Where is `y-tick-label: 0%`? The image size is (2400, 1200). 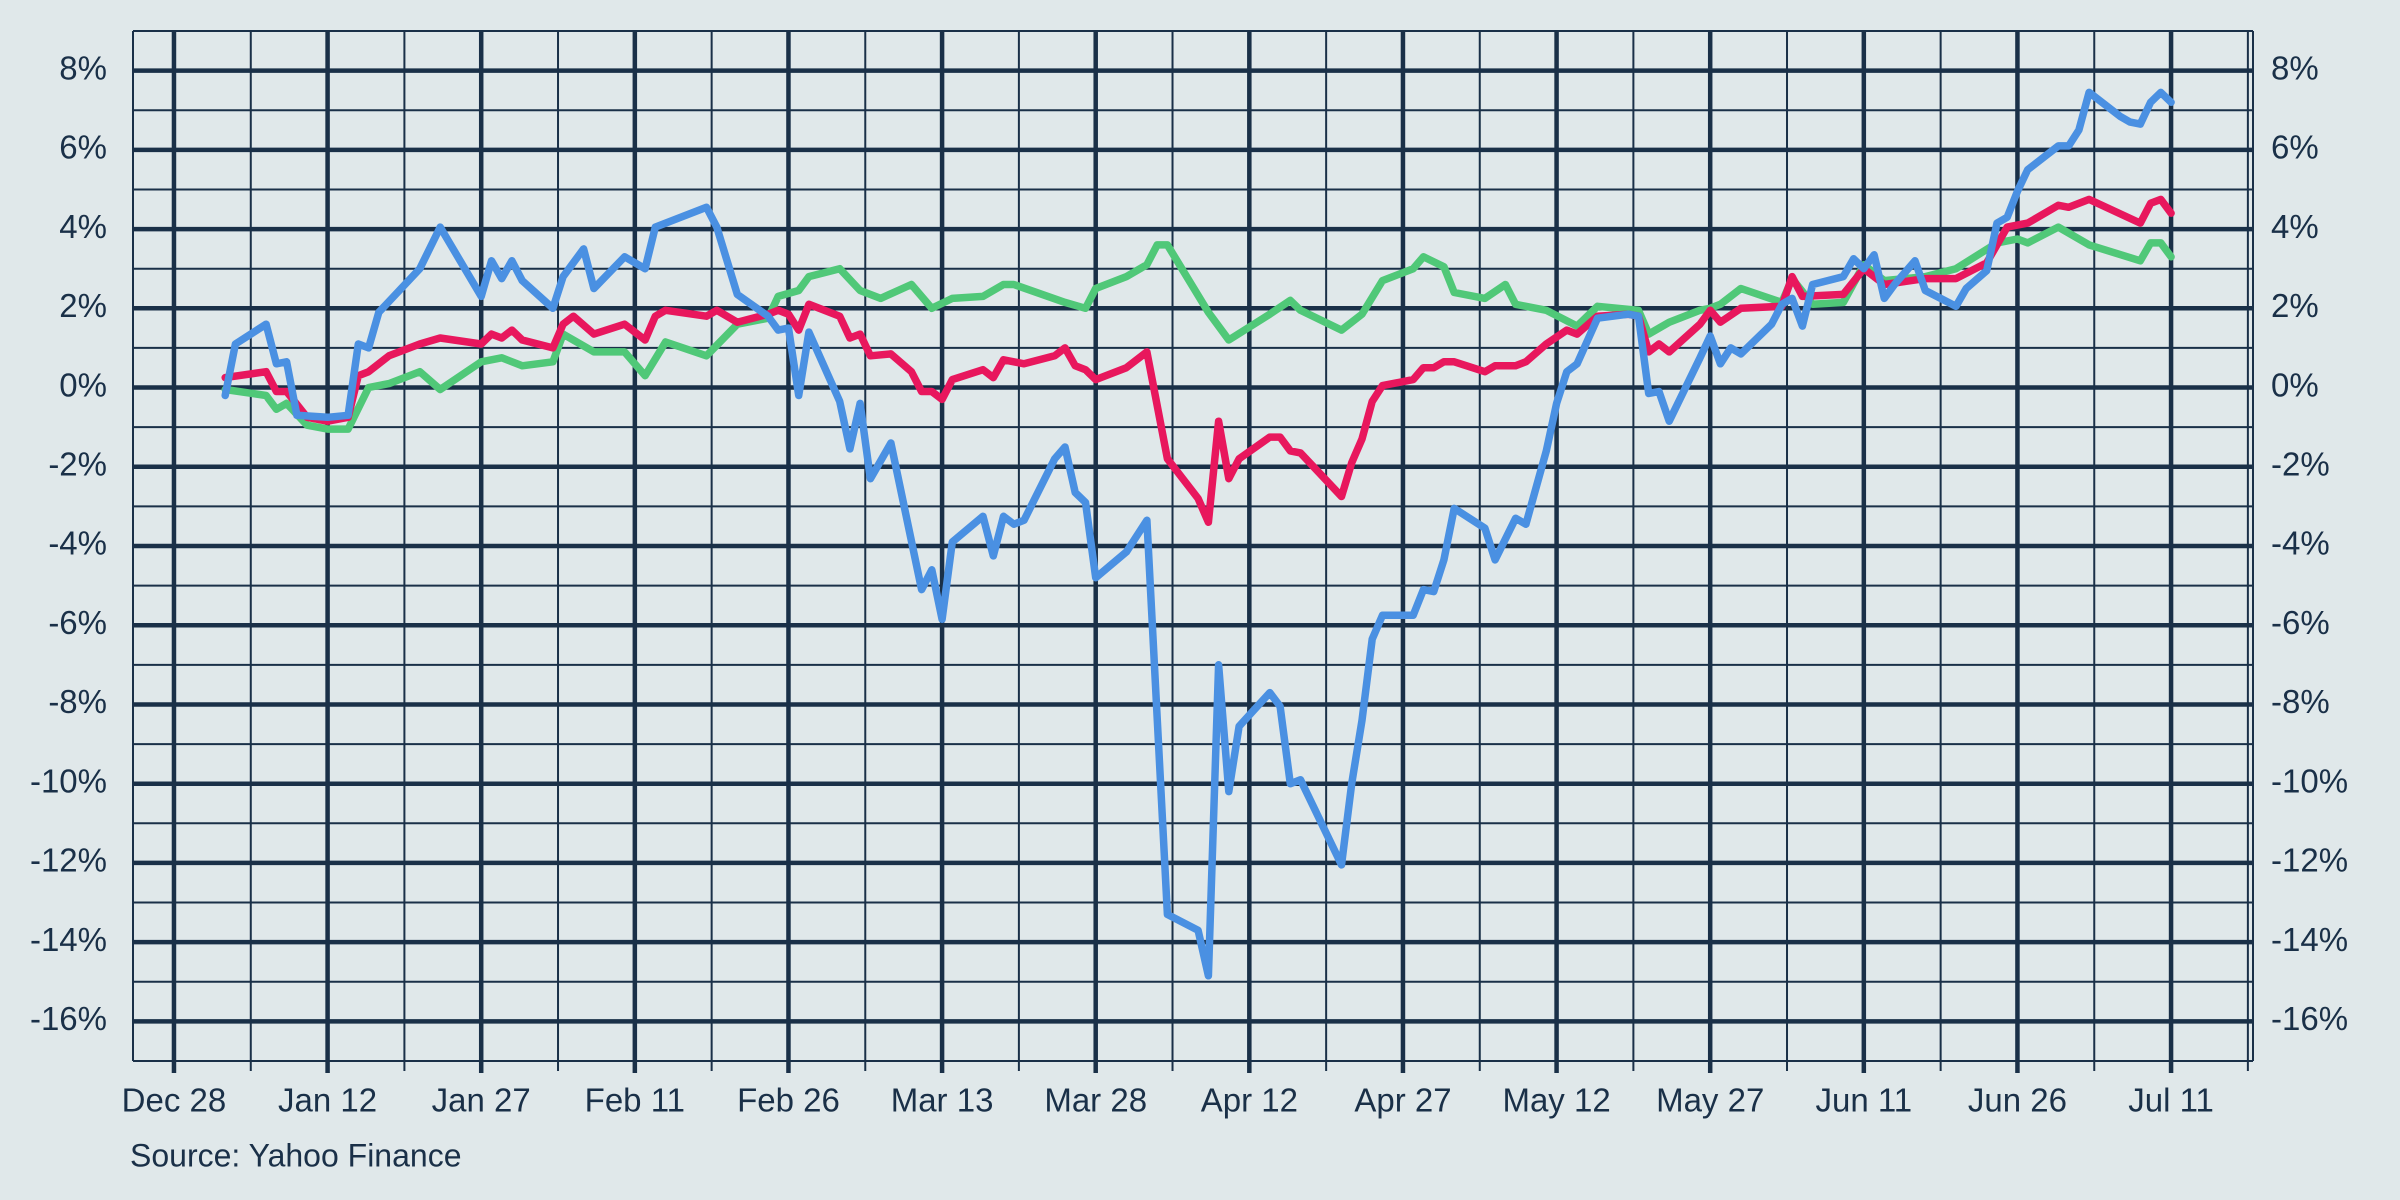 y-tick-label: 0% is located at coordinates (83, 384).